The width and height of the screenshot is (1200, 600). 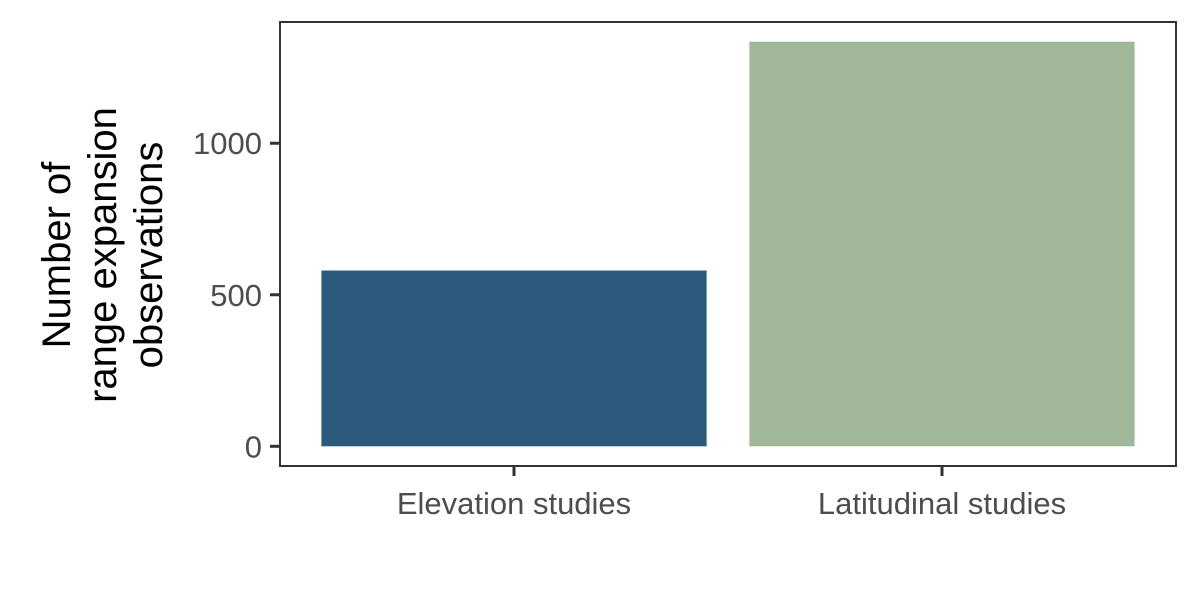 I want to click on x-tick-label: Latitudinal studies, so click(x=942, y=503).